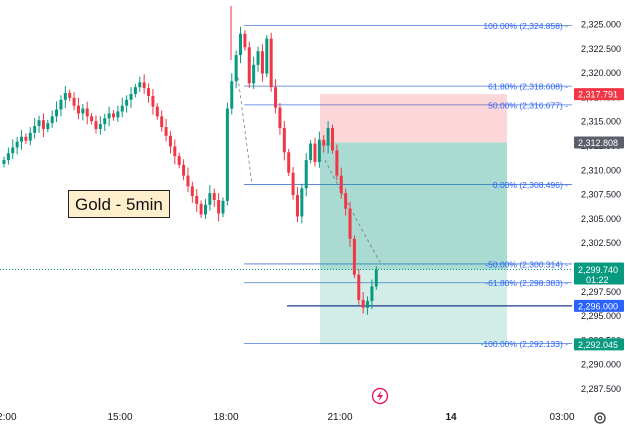 The image size is (625, 426). I want to click on fib-level-label: 0.00% (2,308.496) -, so click(530, 185).